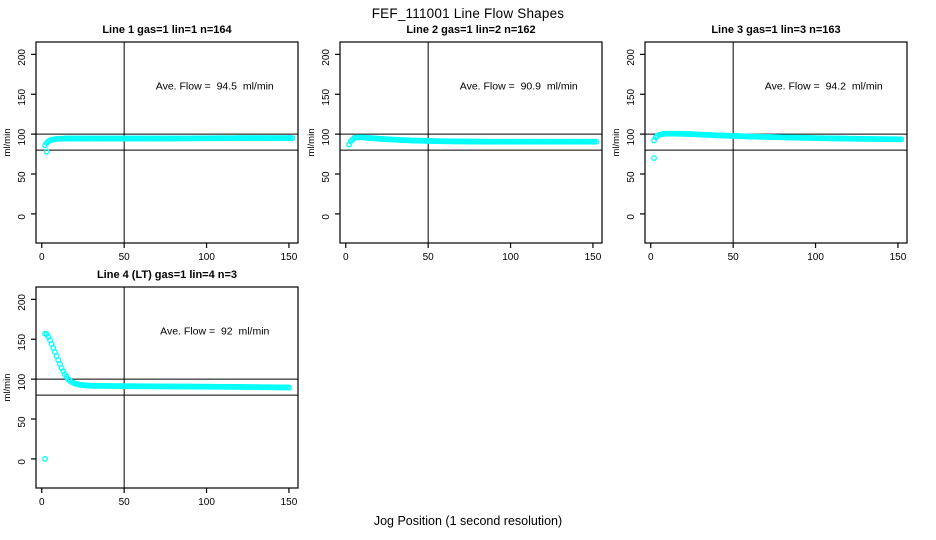 Image resolution: width=936 pixels, height=540 pixels. What do you see at coordinates (468, 521) in the screenshot?
I see `x-axis-label: Jog Position (1 second resolution)` at bounding box center [468, 521].